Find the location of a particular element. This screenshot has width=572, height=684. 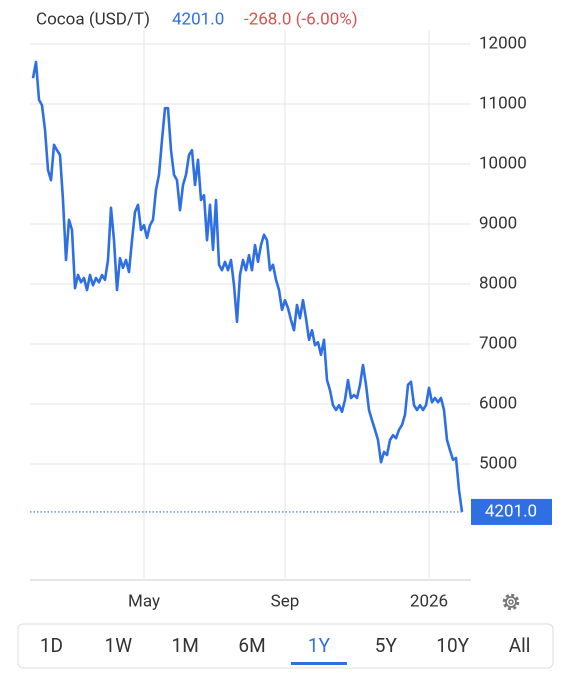

range-button: 1M is located at coordinates (185, 645).